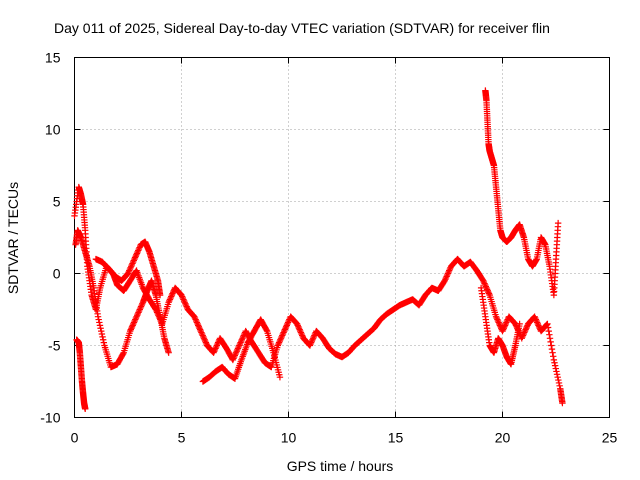  I want to click on x-axis-label: GPS time / hours, so click(340, 466).